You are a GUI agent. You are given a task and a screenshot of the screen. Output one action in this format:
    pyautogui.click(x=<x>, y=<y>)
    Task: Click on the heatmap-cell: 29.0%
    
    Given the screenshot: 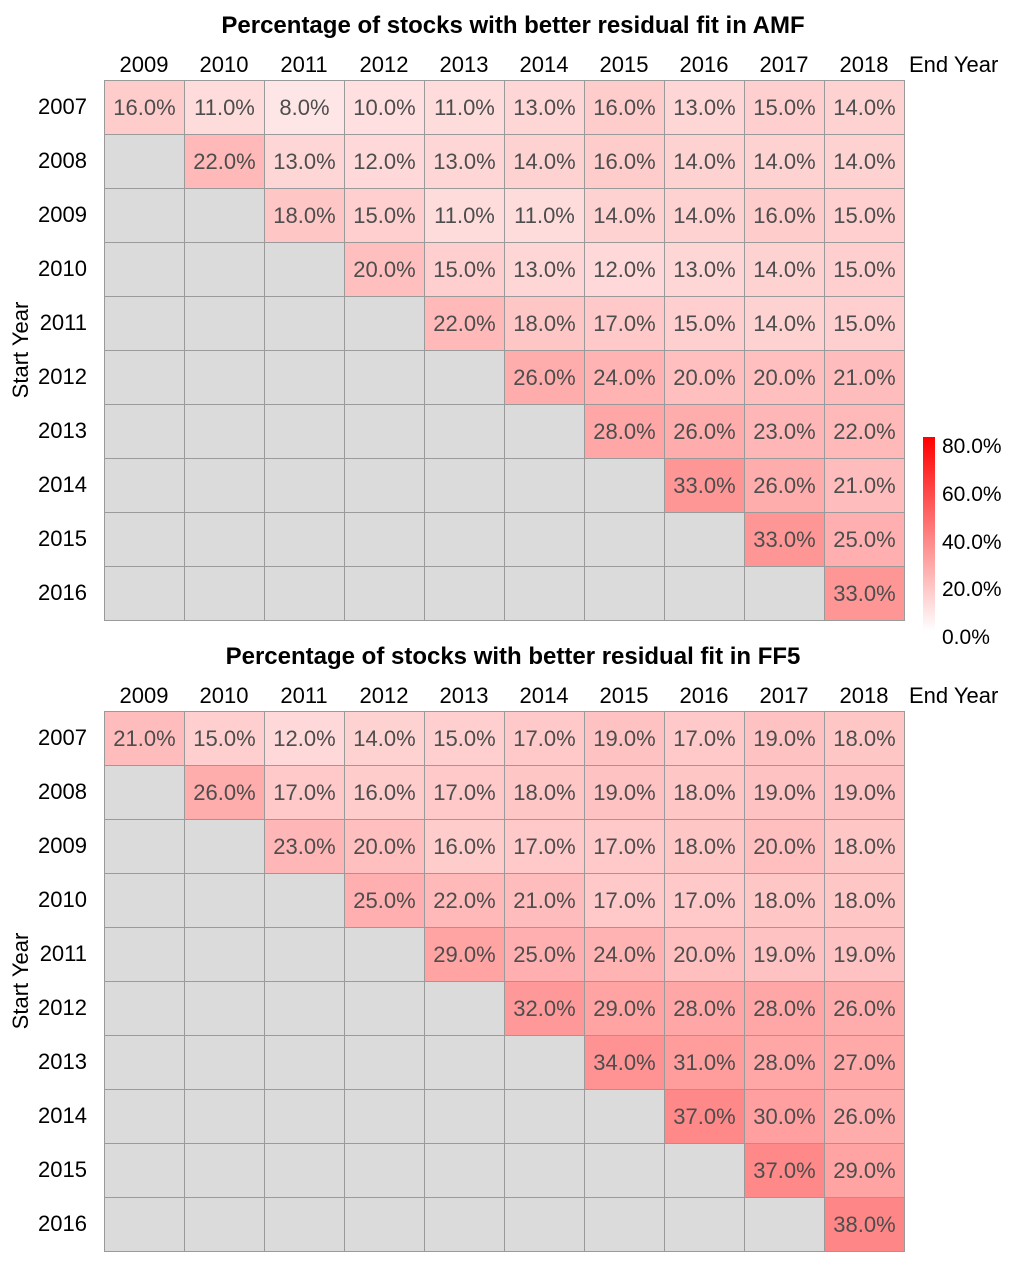 What is the action you would take?
    pyautogui.click(x=465, y=955)
    